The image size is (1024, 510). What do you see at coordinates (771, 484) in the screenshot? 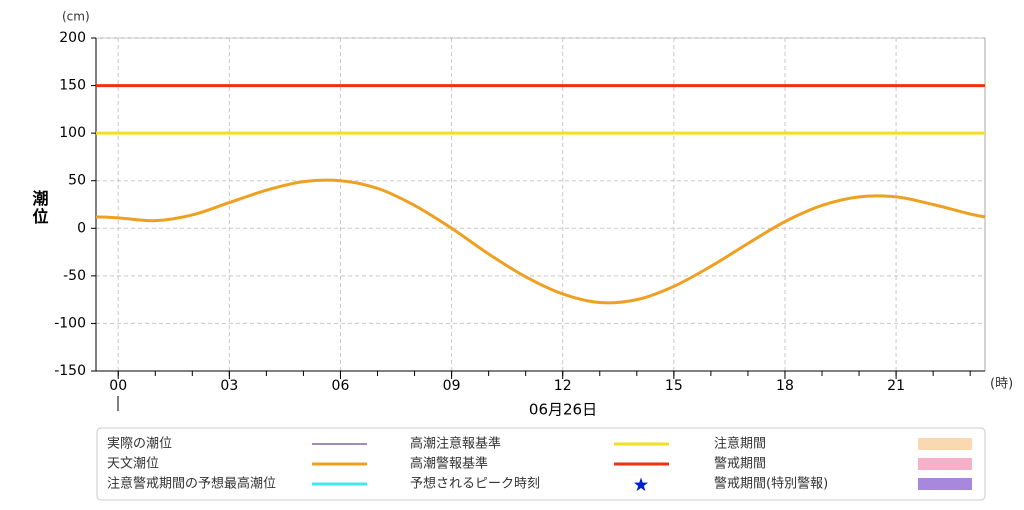
I see `legend-label: 警戒期間(特別警報)` at bounding box center [771, 484].